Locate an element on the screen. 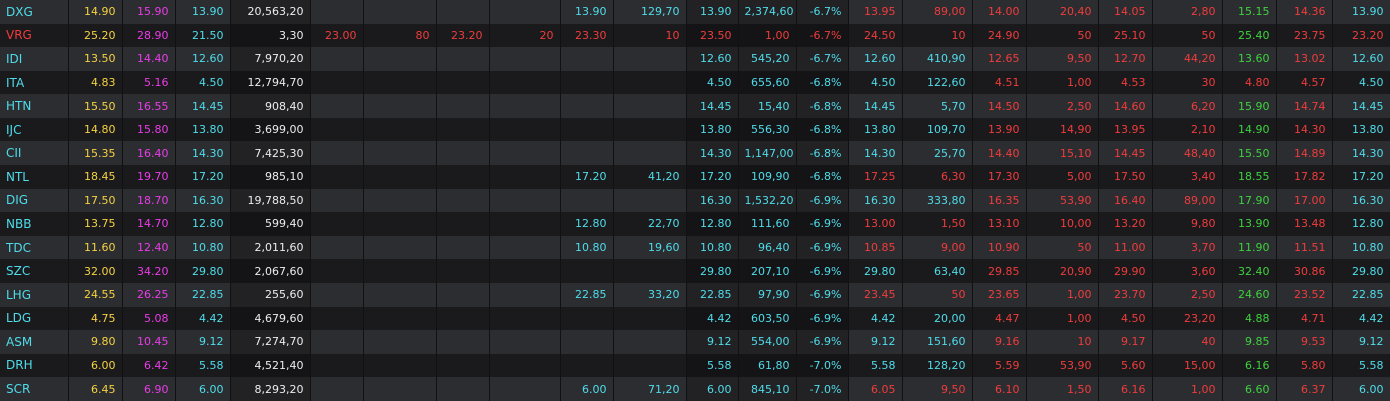 The image size is (1390, 401). cell: -6.9% is located at coordinates (822, 342).